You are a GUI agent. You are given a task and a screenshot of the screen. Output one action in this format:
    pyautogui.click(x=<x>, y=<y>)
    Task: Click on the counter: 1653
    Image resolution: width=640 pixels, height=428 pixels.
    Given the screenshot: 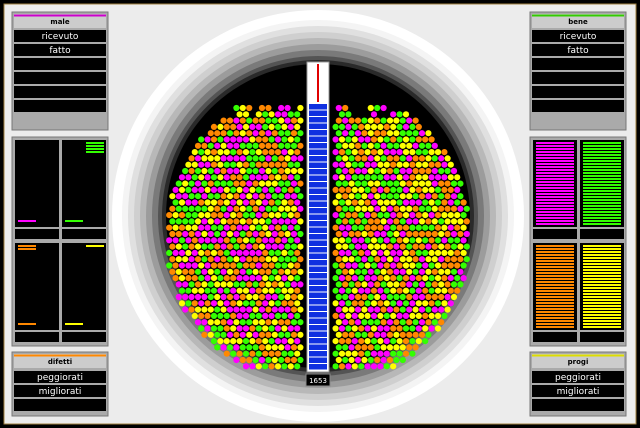 What is the action you would take?
    pyautogui.click(x=318, y=381)
    